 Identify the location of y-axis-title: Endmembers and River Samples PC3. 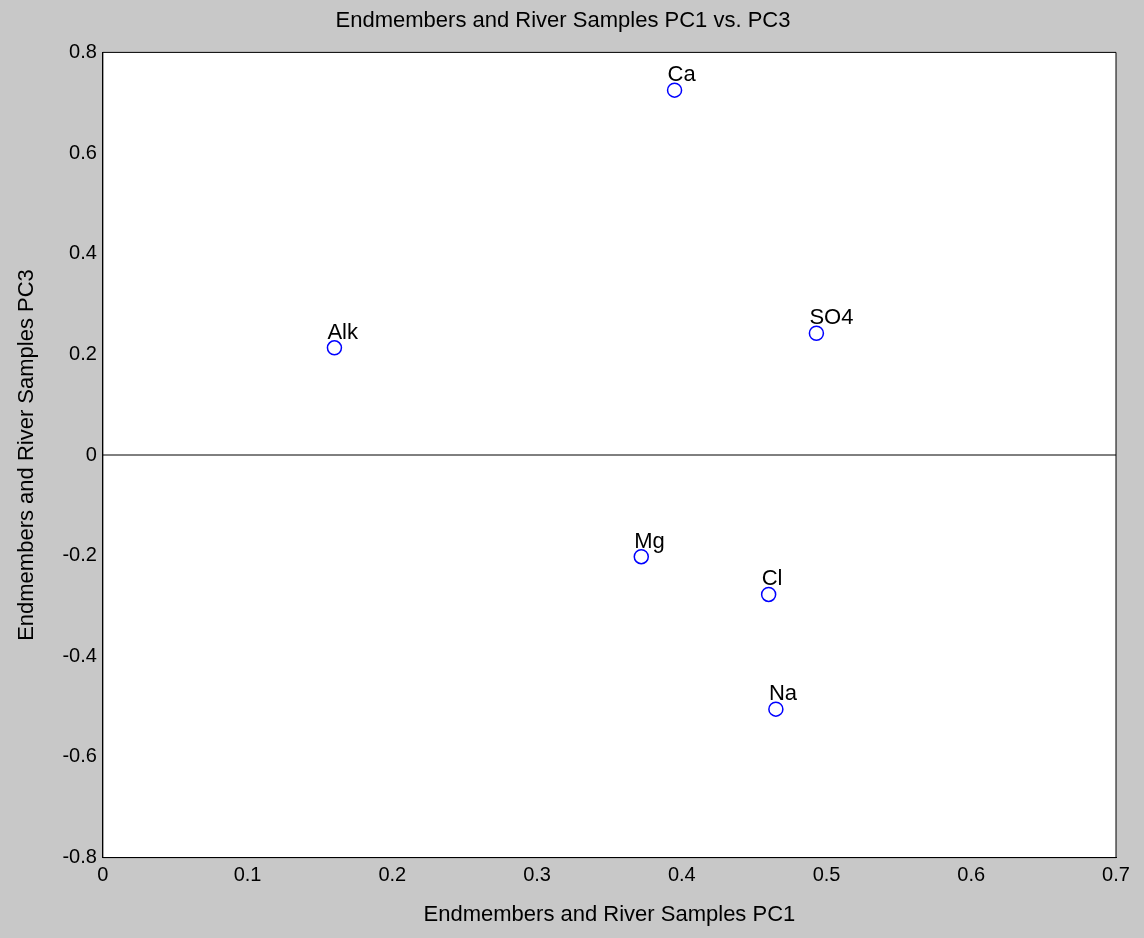
(26, 455).